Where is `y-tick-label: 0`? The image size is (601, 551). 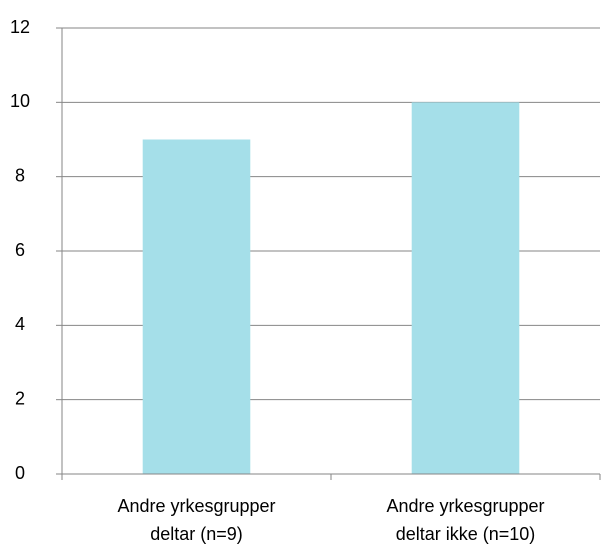
y-tick-label: 0 is located at coordinates (20, 473).